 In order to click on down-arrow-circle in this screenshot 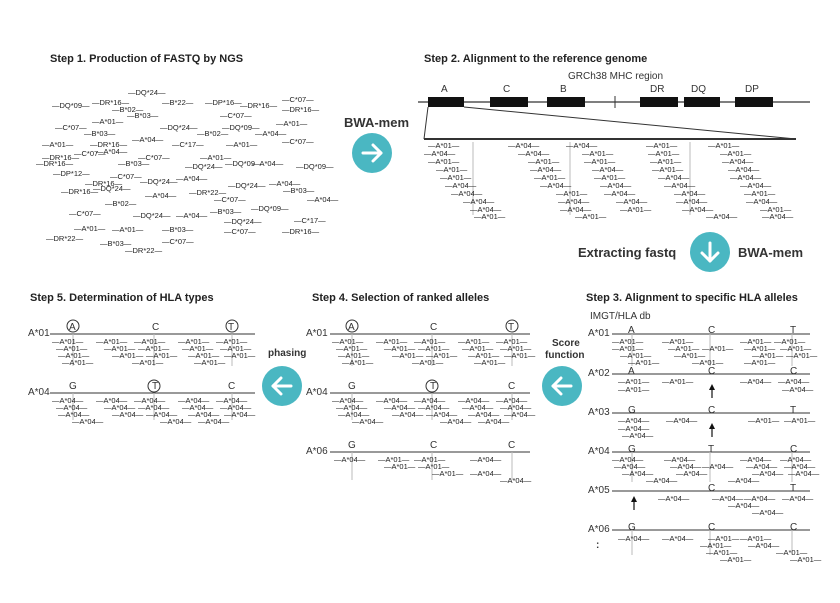, I will do `click(710, 252)`.